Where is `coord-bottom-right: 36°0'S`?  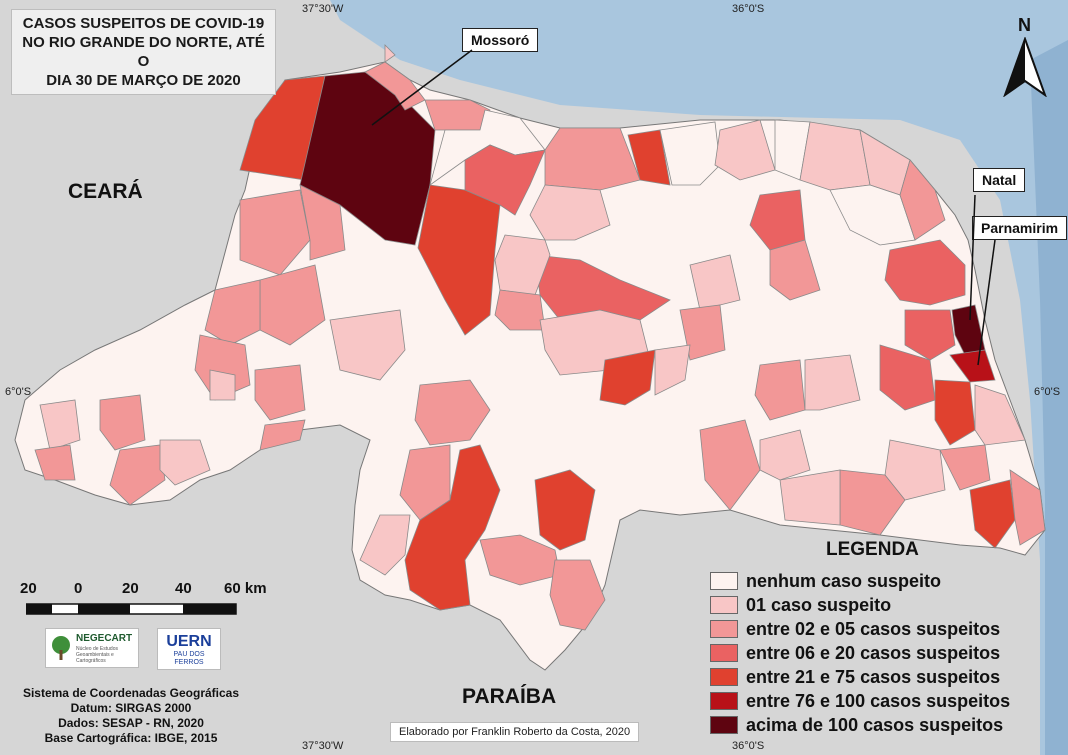 coord-bottom-right: 36°0'S is located at coordinates (748, 746).